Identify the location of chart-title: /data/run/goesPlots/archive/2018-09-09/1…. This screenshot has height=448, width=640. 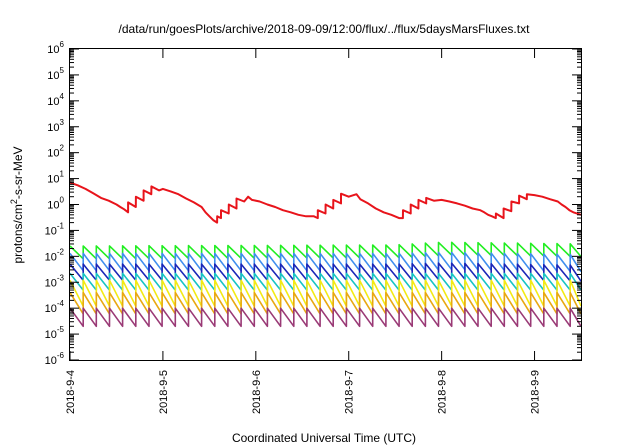
(325, 29).